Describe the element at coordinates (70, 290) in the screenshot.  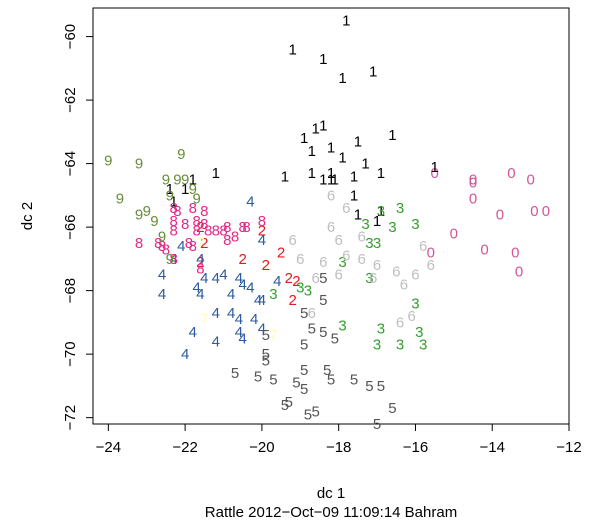
I see `y-tick-label: −68` at that location.